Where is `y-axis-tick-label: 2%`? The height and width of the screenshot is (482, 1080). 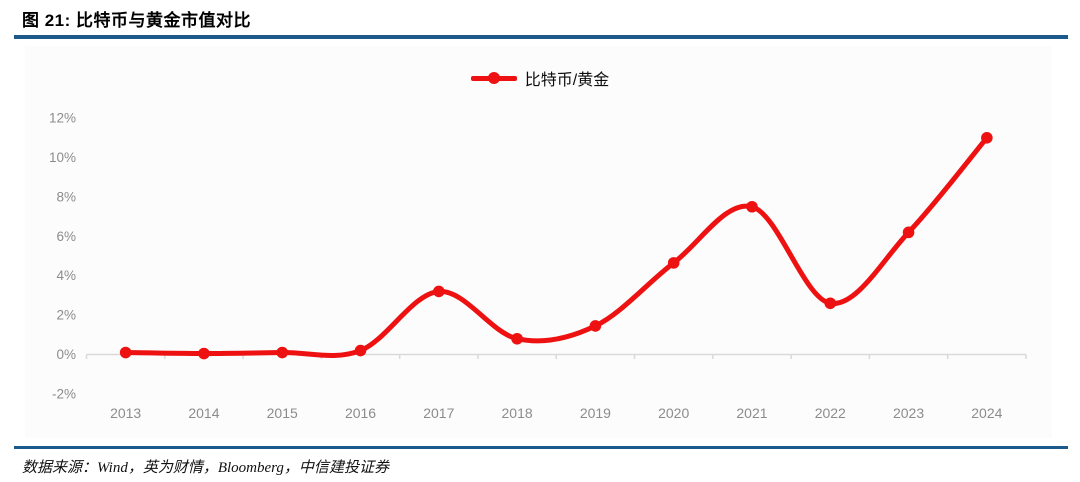
y-axis-tick-label: 2% is located at coordinates (66, 315).